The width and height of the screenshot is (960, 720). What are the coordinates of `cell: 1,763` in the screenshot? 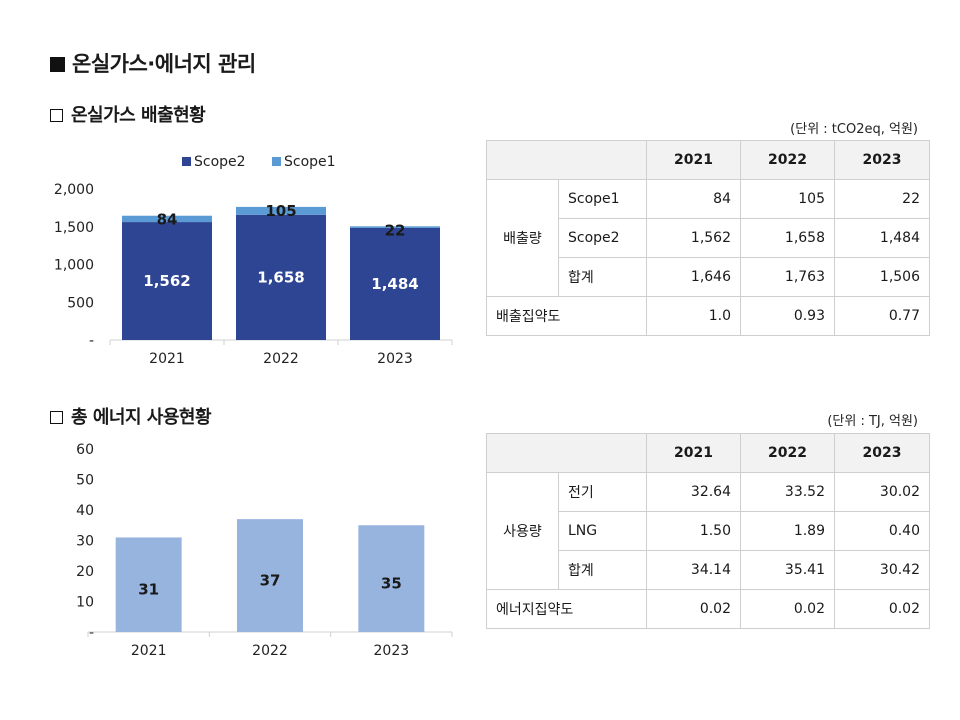 It's located at (787, 277).